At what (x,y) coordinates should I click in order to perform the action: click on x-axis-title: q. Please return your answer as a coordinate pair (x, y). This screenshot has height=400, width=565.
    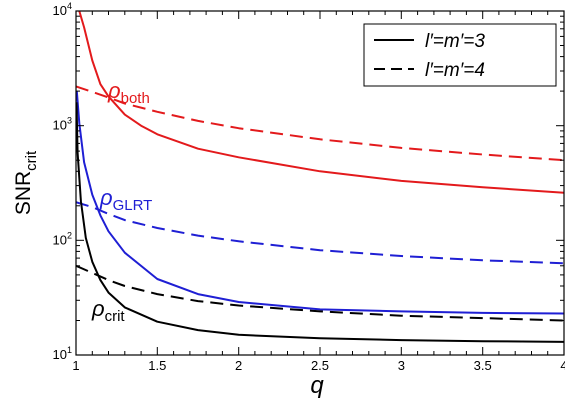
    Looking at the image, I should click on (317, 385).